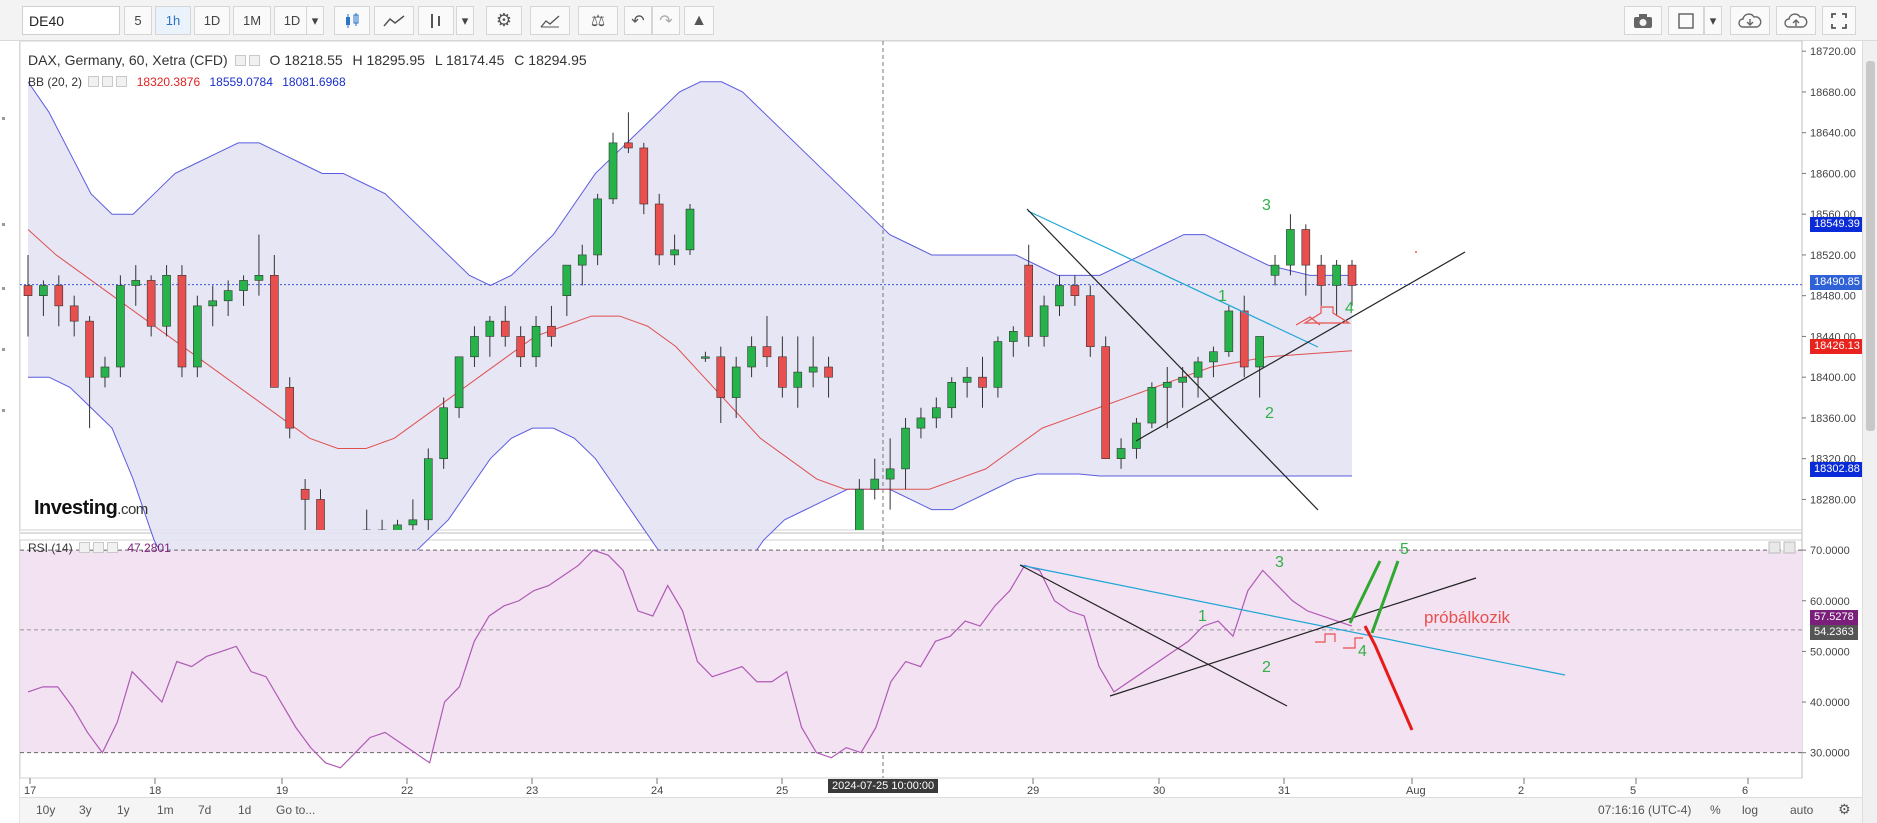  I want to click on bar-style-button, so click(436, 20).